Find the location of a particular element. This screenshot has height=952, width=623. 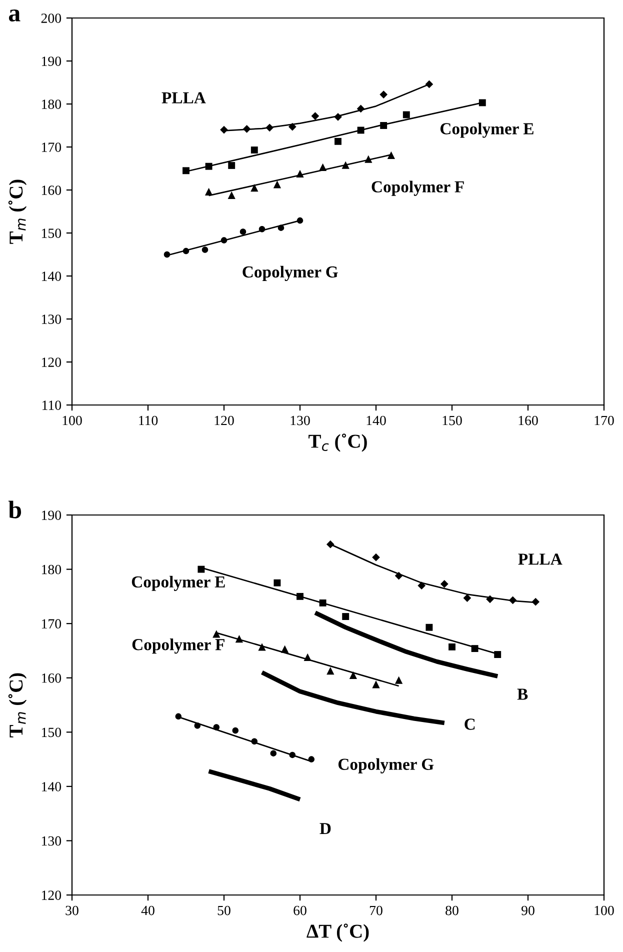

x-tick-label: 160 is located at coordinates (528, 421).